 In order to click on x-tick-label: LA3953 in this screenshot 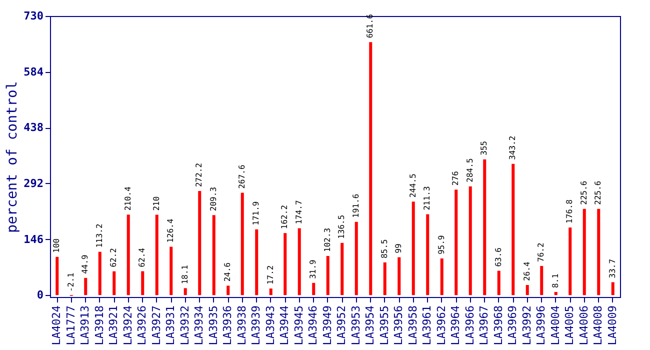, I will do `click(355, 326)`.